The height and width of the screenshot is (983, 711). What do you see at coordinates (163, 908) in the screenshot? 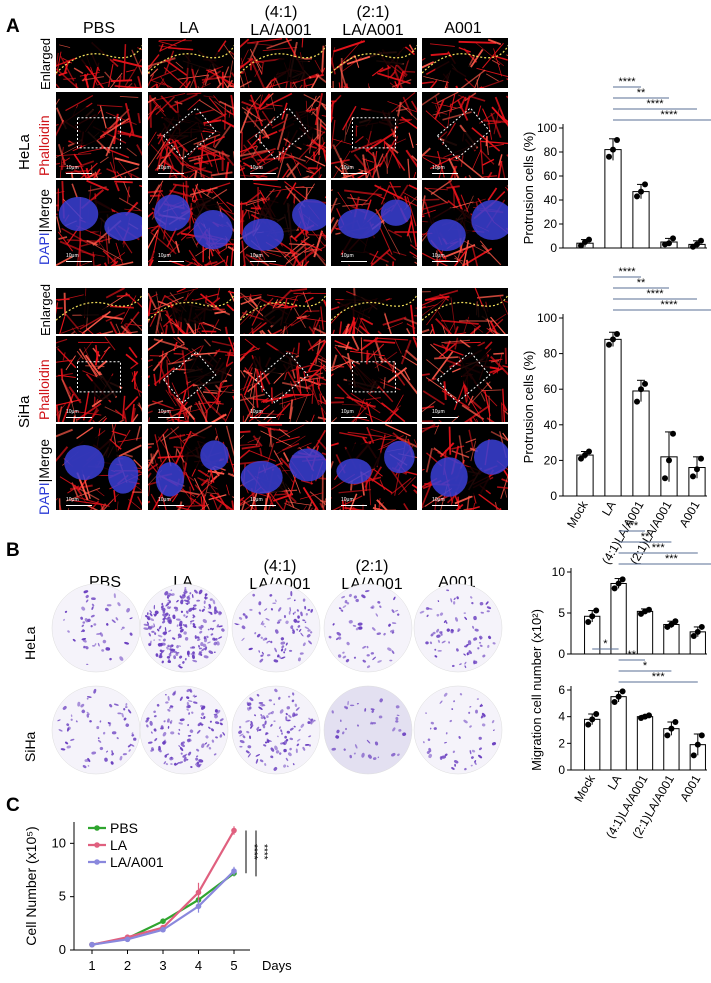
I see `series-line-LA/A001` at bounding box center [163, 908].